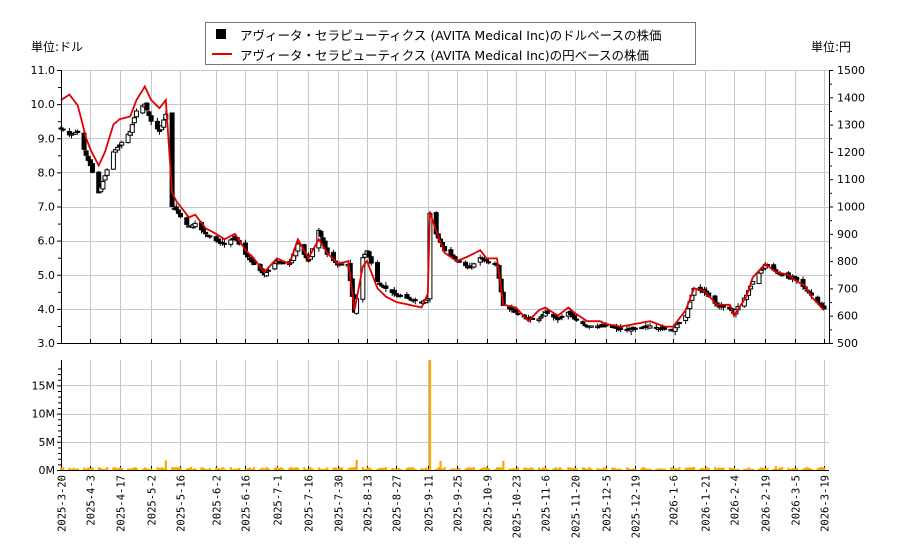 The width and height of the screenshot is (900, 550). Describe the element at coordinates (547, 503) in the screenshot. I see `x-axis-date-label: 2025-11-6` at that location.